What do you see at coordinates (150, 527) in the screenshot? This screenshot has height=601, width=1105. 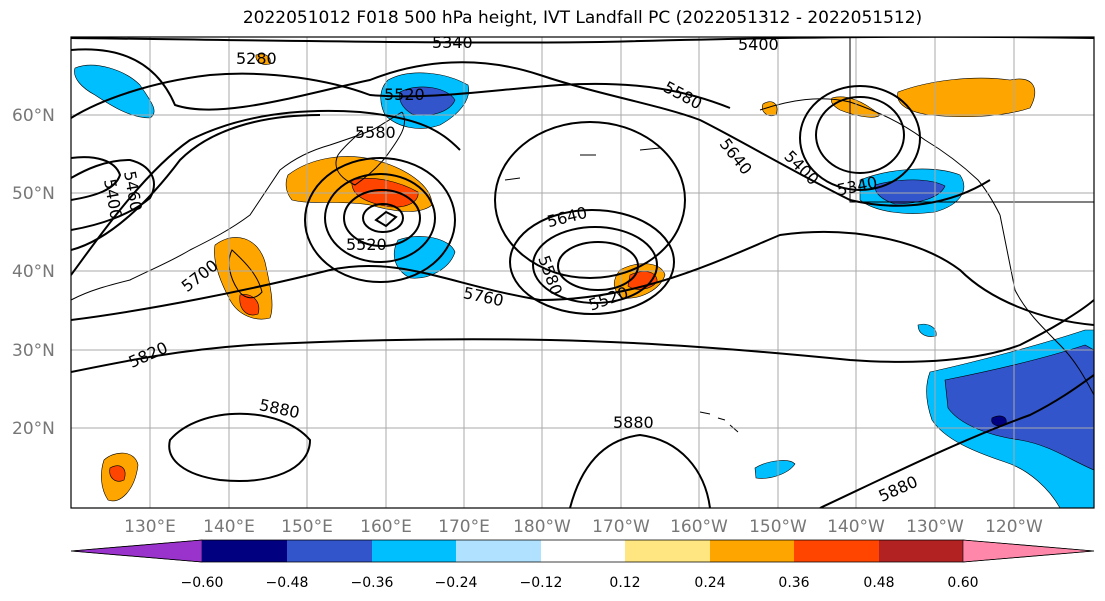 I see `lon-label: 130°E` at bounding box center [150, 527].